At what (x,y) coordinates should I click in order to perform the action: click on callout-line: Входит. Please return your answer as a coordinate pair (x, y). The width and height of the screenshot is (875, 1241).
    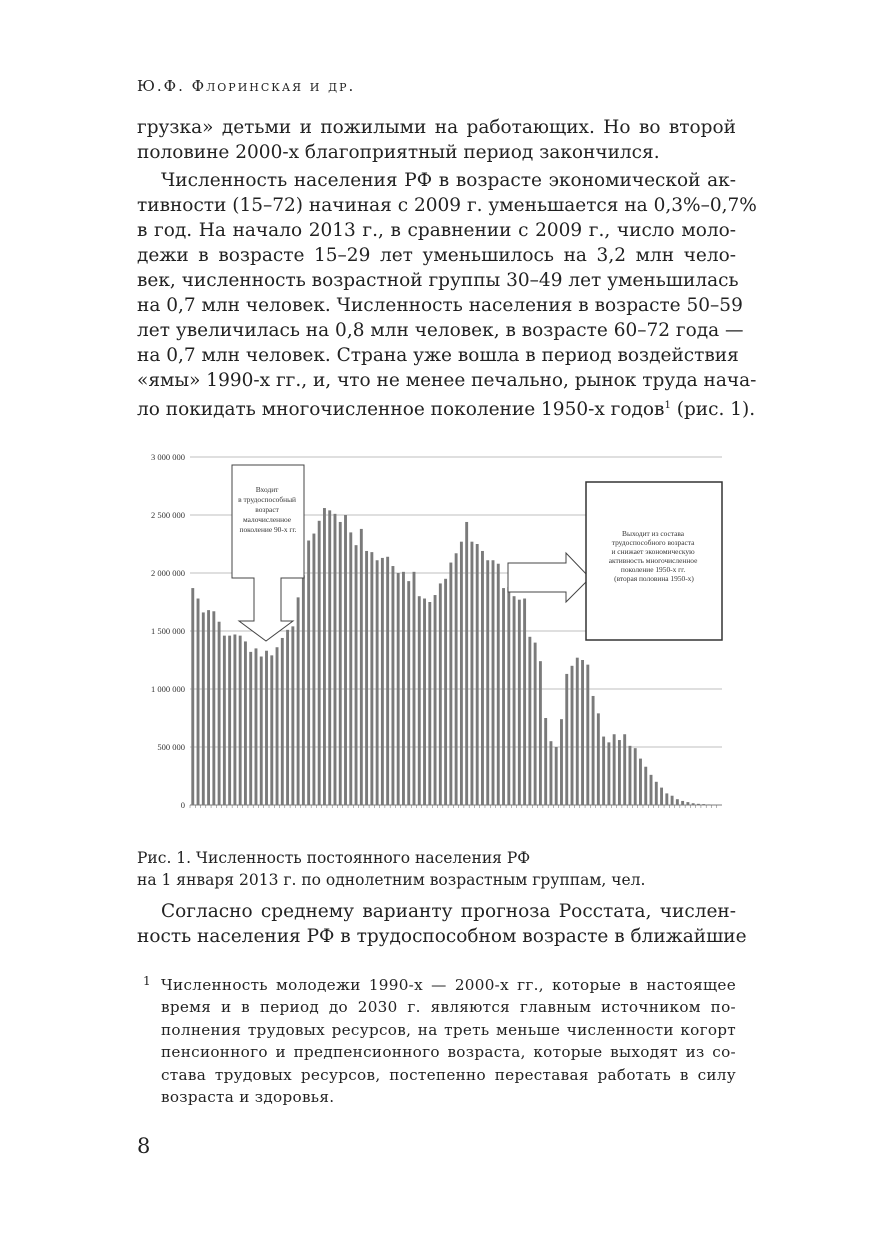
    Looking at the image, I should click on (267, 489).